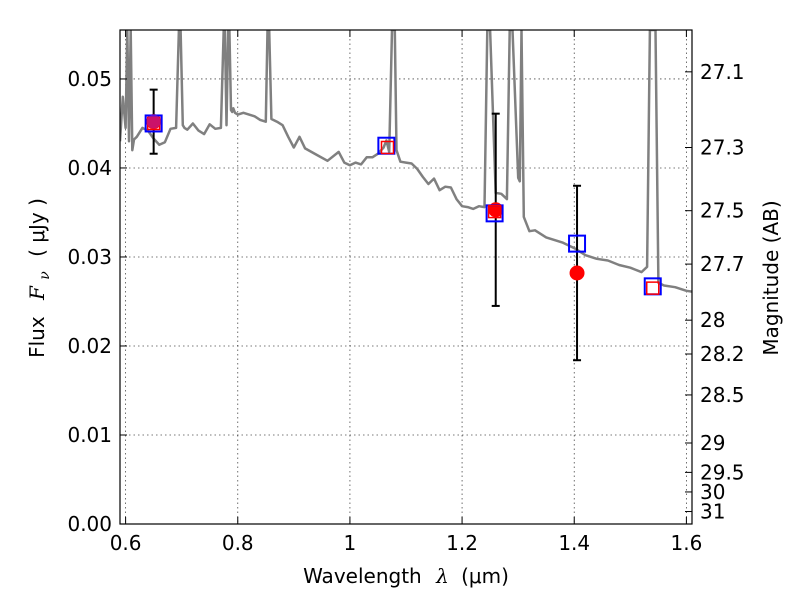  Describe the element at coordinates (89, 168) in the screenshot. I see `y-tick-label: 0.04` at that location.